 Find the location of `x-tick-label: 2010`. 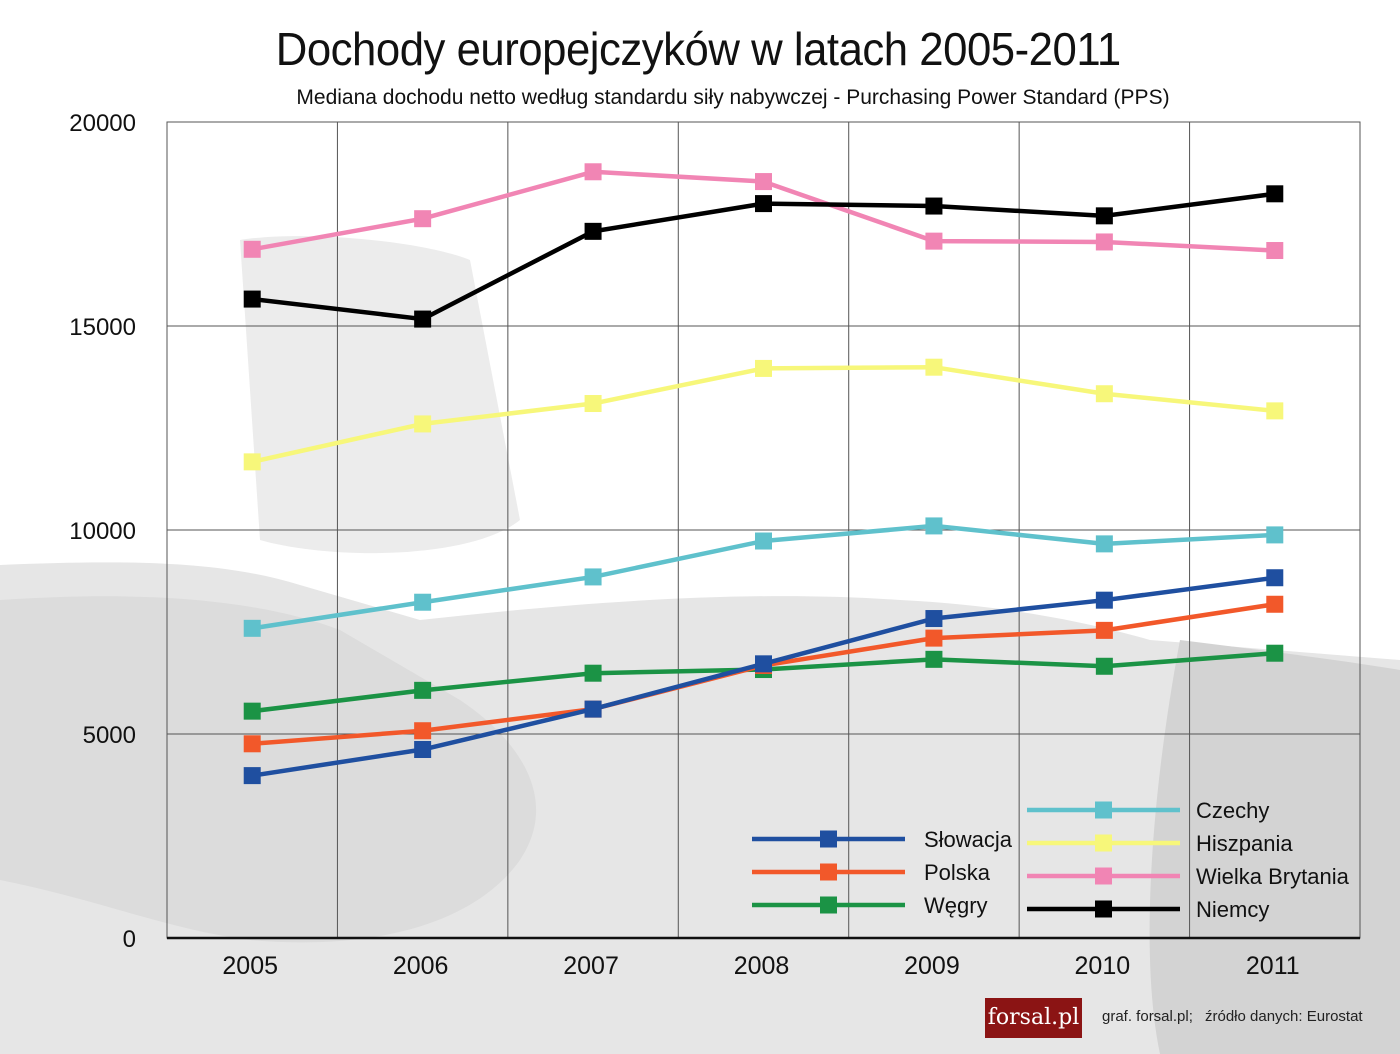

x-tick-label: 2010 is located at coordinates (1103, 966).